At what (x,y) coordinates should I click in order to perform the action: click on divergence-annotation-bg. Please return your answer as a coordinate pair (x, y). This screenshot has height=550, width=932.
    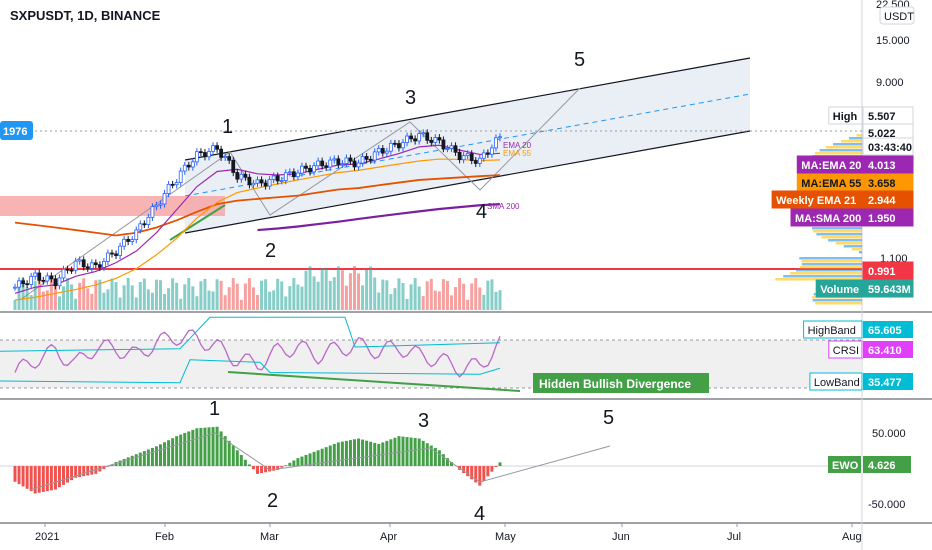
    Looking at the image, I should click on (621, 383).